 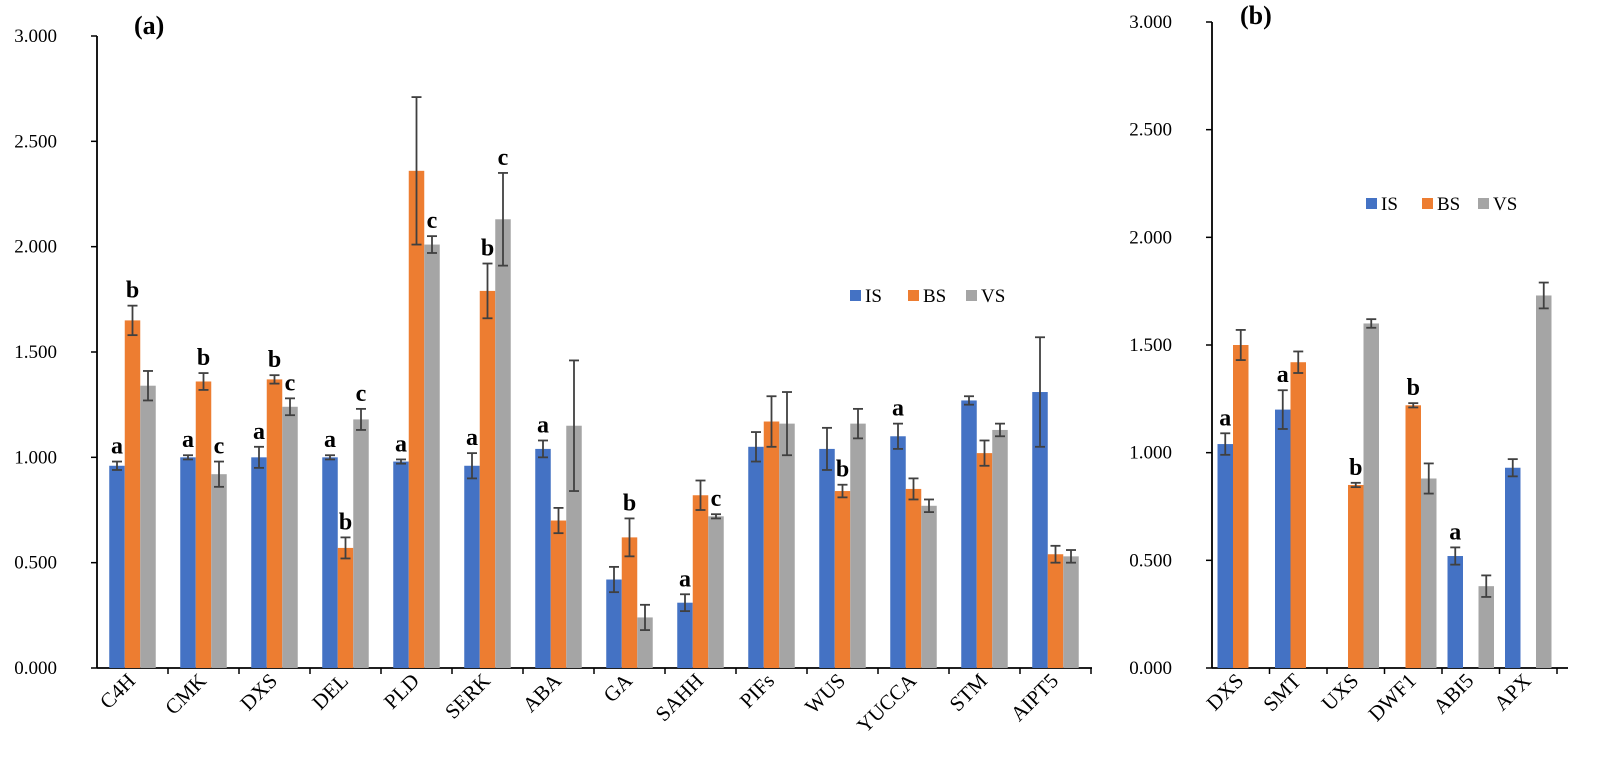 I want to click on bar-VS-CMK, so click(x=219, y=571).